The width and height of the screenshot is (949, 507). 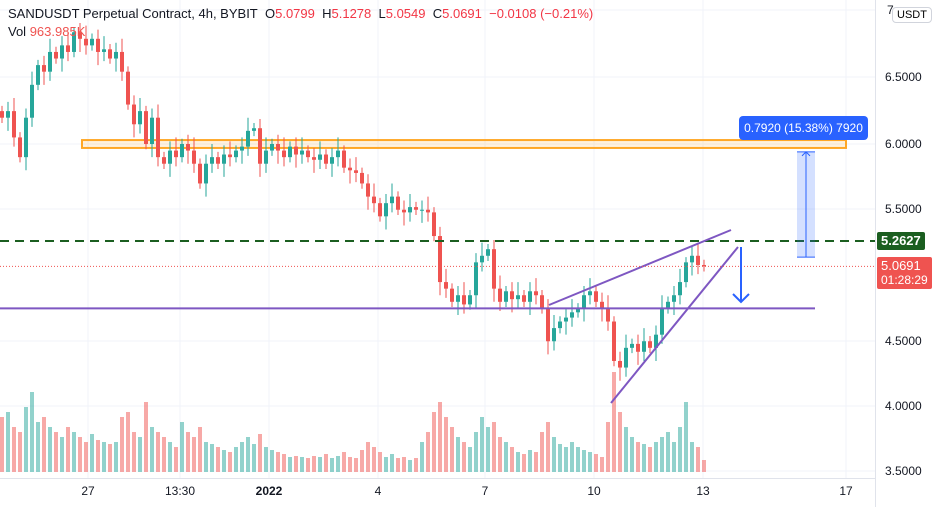 I want to click on time-tick: 4, so click(x=378, y=491).